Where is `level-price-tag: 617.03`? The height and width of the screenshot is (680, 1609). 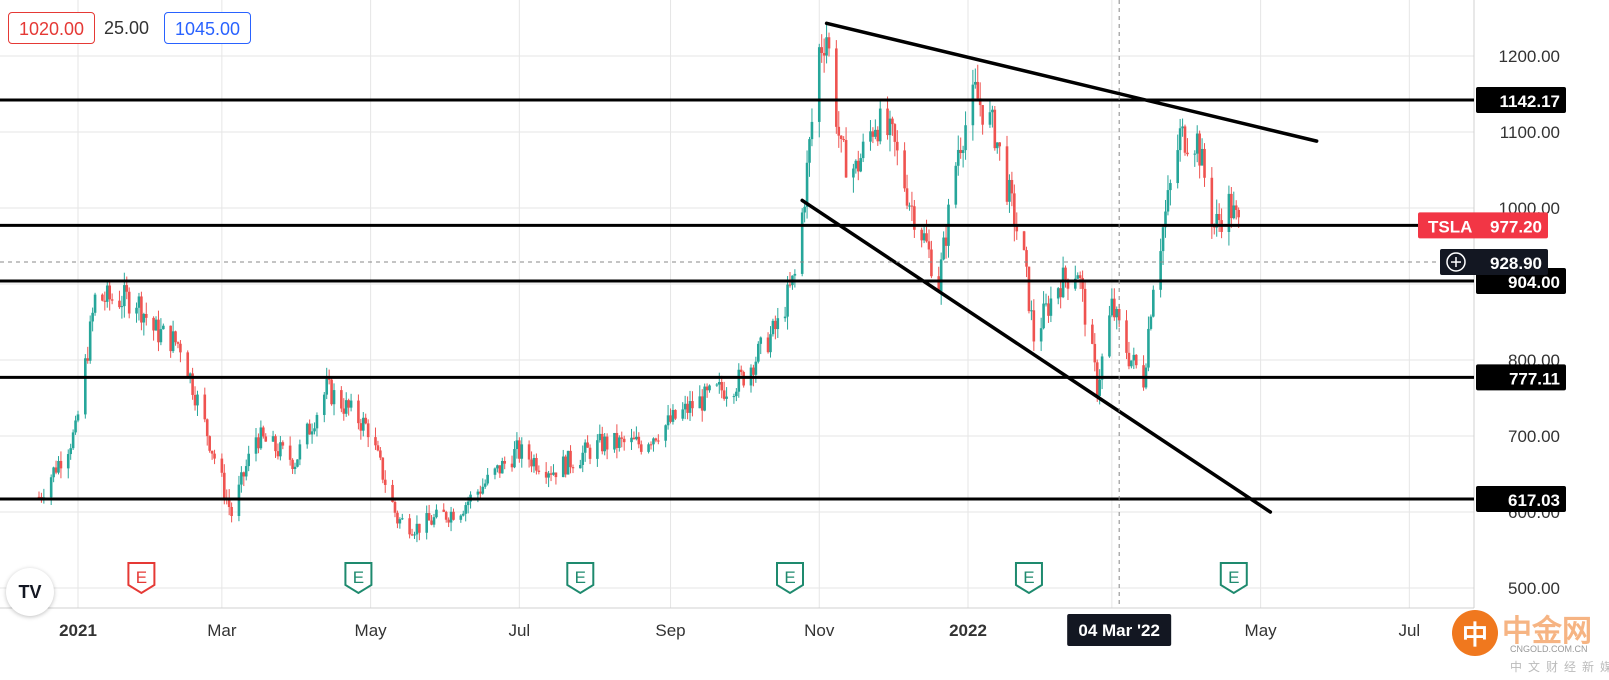
level-price-tag: 617.03 is located at coordinates (1534, 500).